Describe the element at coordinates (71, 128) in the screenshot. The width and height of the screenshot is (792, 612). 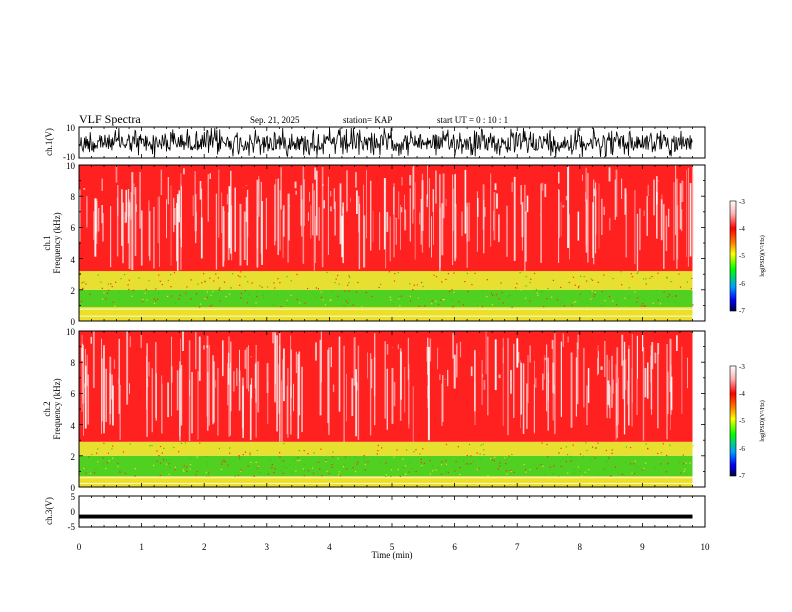
I see `ch1-ytick-label: 10` at that location.